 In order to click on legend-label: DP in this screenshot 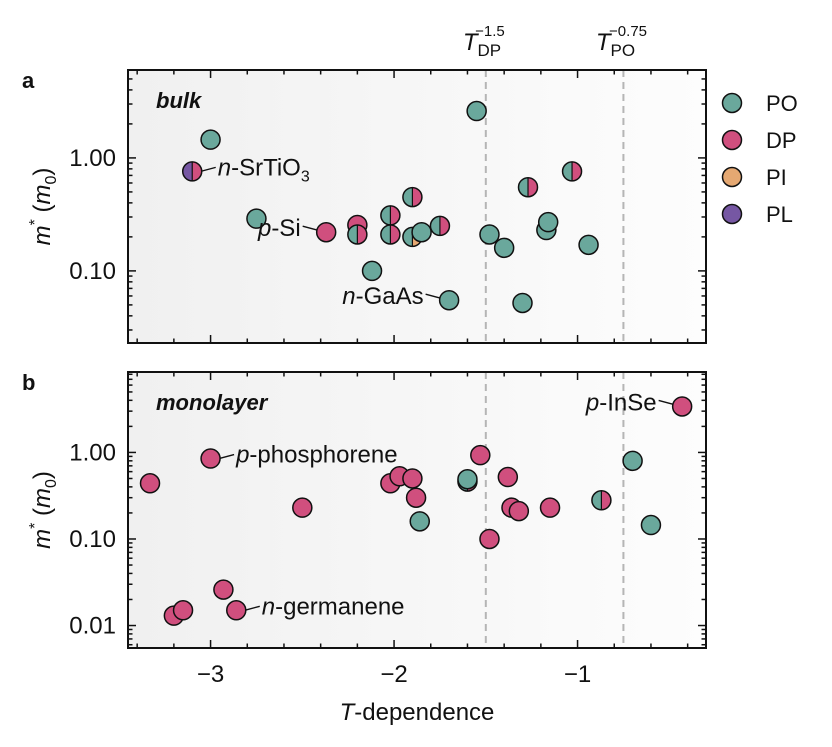, I will do `click(781, 140)`.